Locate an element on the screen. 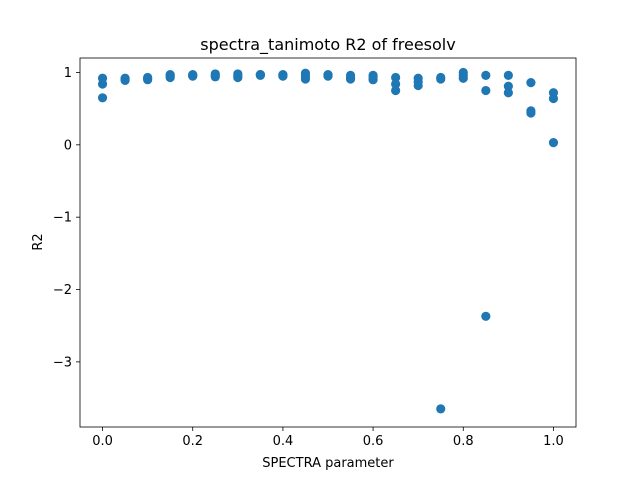 Image resolution: width=640 pixels, height=480 pixels. y-tick-label: 0 is located at coordinates (68, 145).